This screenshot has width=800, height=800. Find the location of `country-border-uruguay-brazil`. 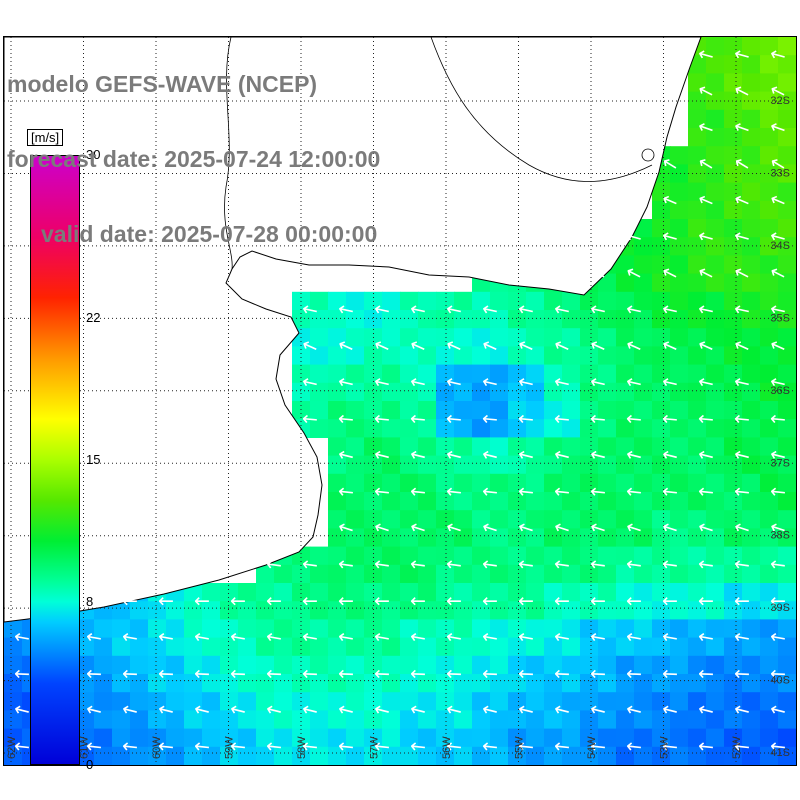

country-border-uruguay-brazil is located at coordinates (541, 109).